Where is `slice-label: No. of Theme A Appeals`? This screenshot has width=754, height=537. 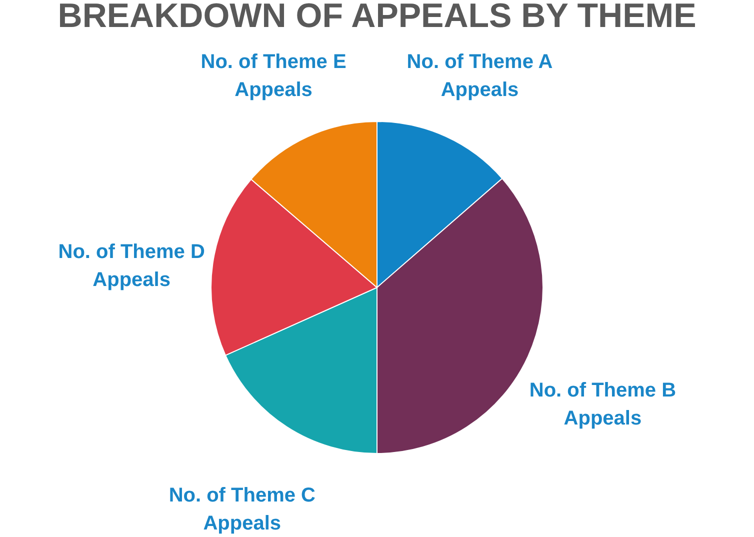
slice-label: No. of Theme A Appeals is located at coordinates (479, 75).